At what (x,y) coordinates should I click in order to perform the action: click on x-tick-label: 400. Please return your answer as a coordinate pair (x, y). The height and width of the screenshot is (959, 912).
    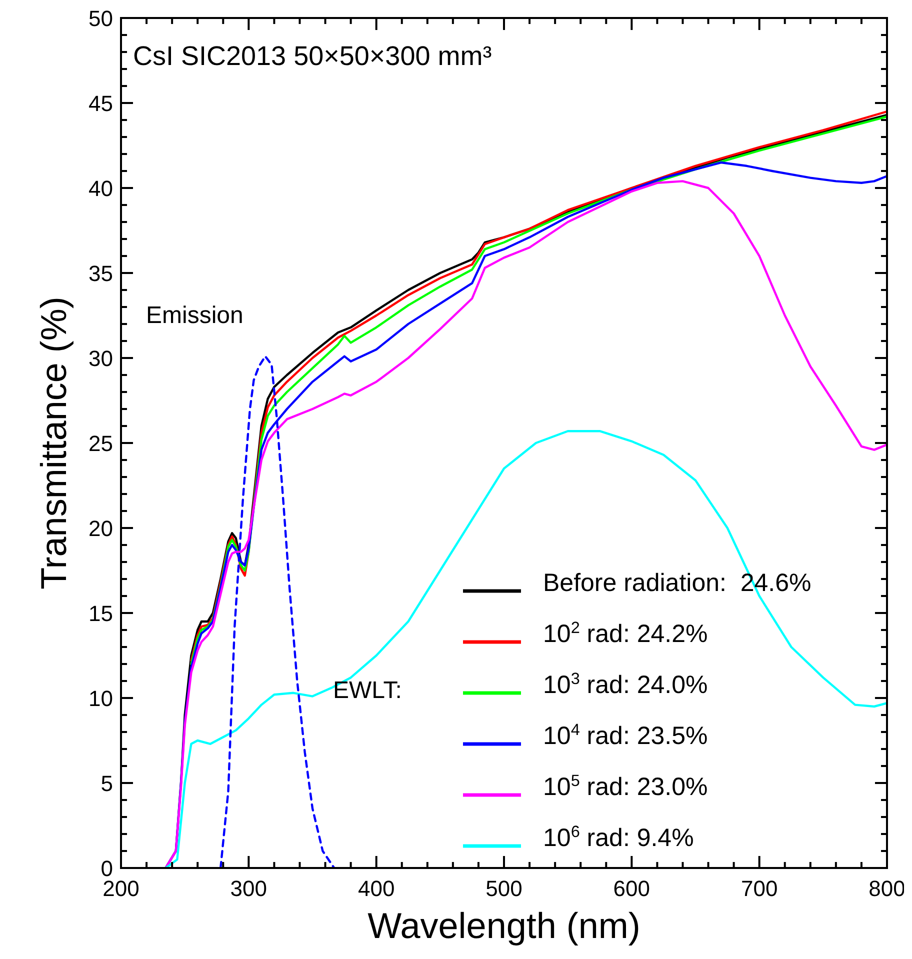
    Looking at the image, I should click on (376, 888).